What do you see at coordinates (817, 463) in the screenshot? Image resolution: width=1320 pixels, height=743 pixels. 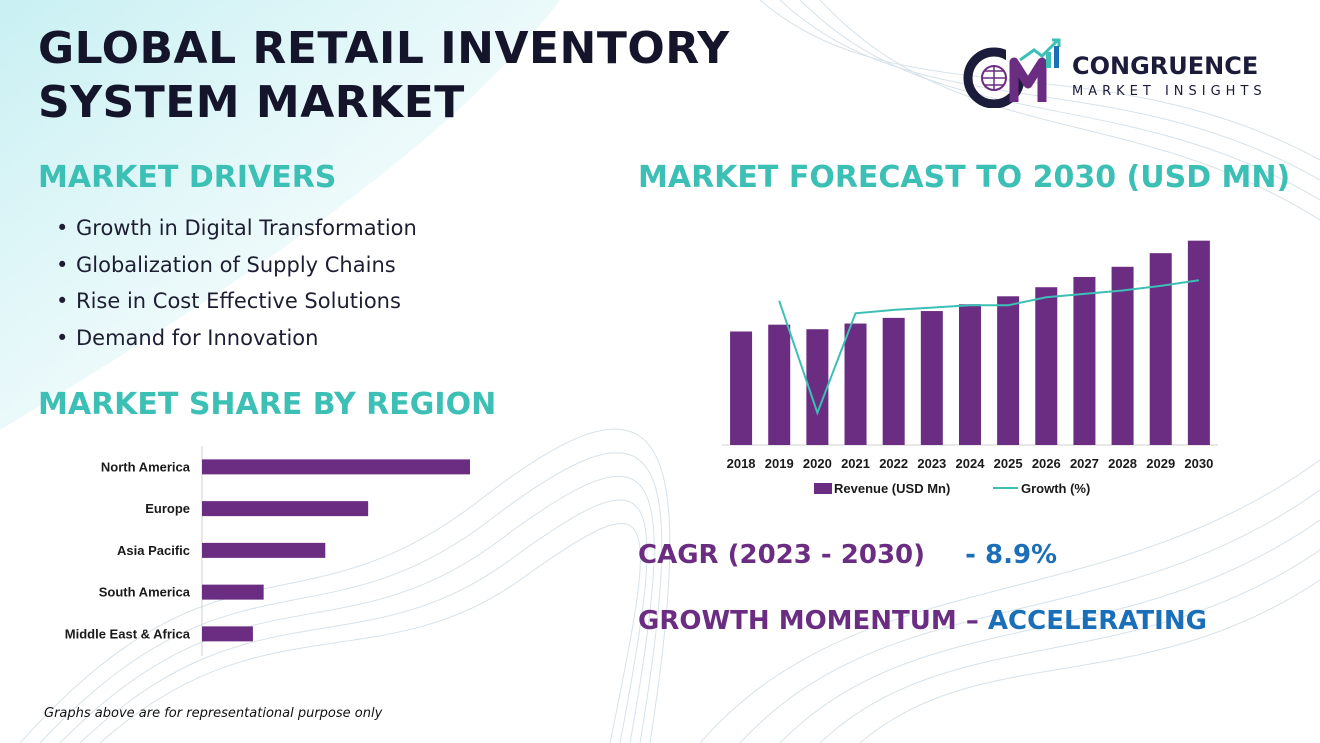 I see `forecast-year-label: 2020` at bounding box center [817, 463].